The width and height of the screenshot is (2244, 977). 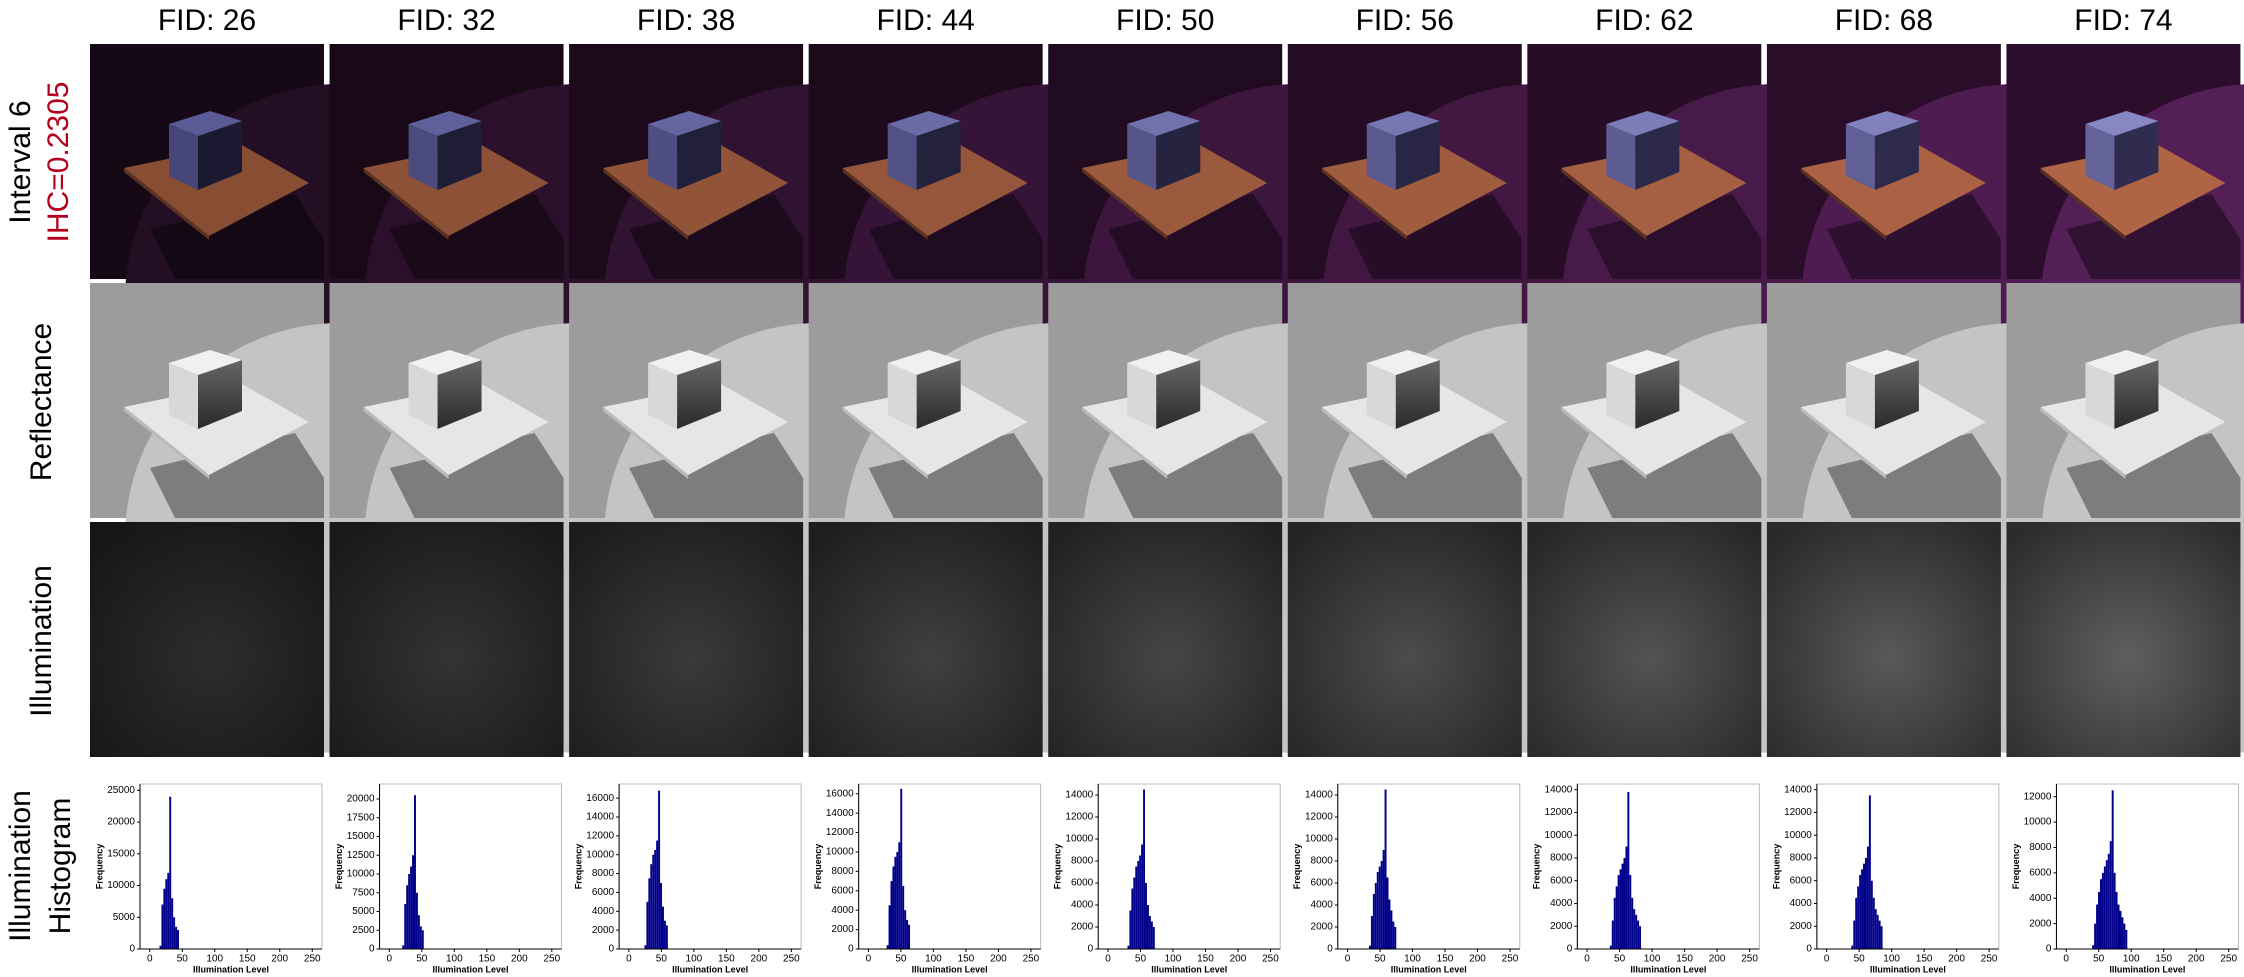 What do you see at coordinates (60, 866) in the screenshot?
I see `row-label: Histogram` at bounding box center [60, 866].